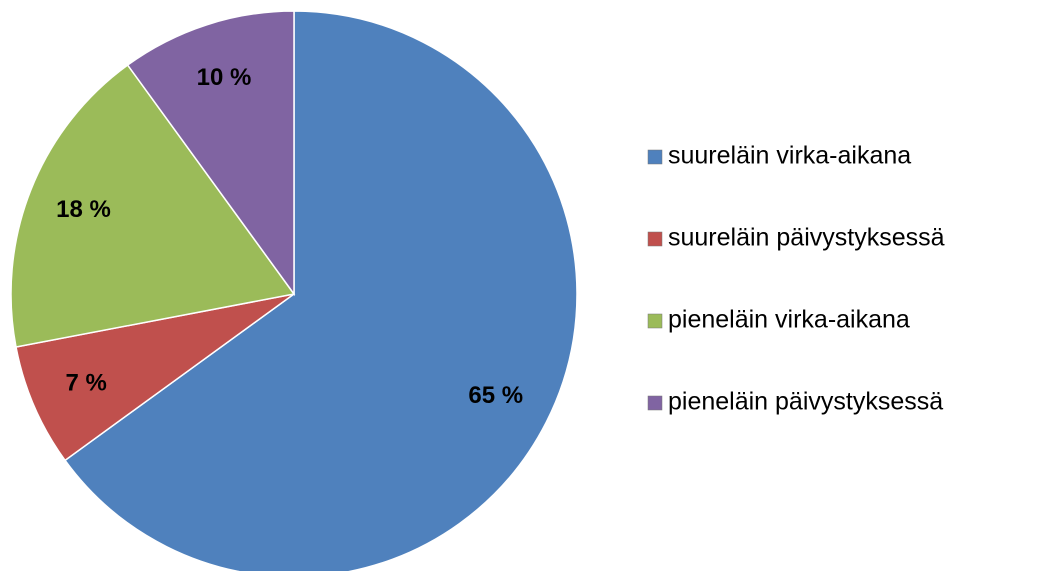  I want to click on data-label: 18 %, so click(83, 209).